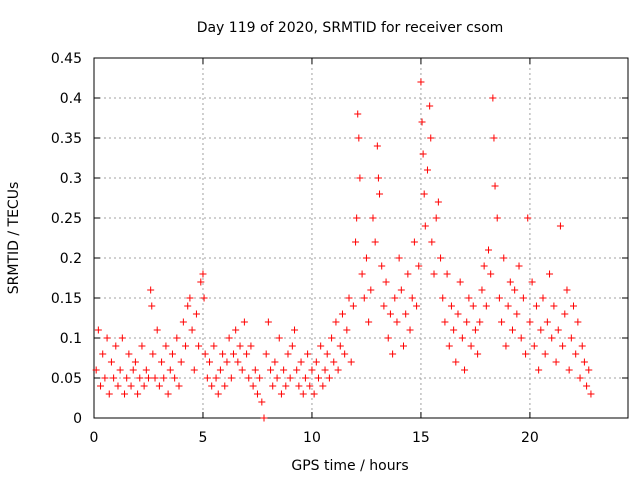 The height and width of the screenshot is (480, 640). Describe the element at coordinates (66, 219) in the screenshot. I see `y-tick-label: 0.25` at that location.